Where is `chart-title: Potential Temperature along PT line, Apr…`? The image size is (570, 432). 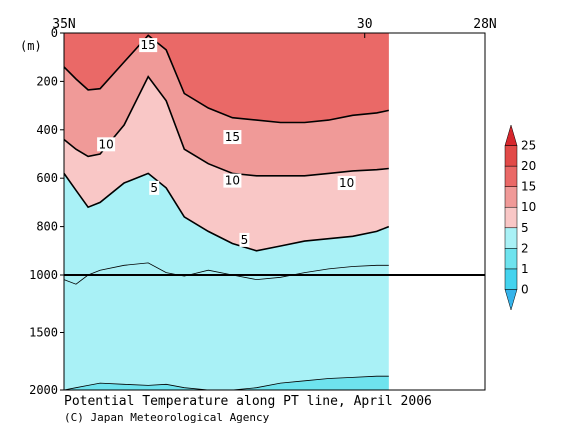
chart-title: Potential Temperature along PT line, Apr… is located at coordinates (248, 401).